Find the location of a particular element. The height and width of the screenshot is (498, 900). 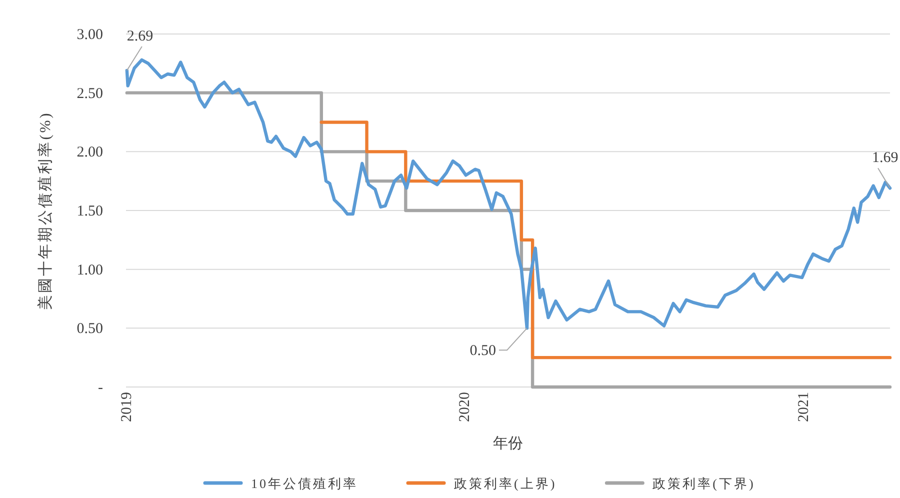

y-tick-label: - is located at coordinates (100, 388).